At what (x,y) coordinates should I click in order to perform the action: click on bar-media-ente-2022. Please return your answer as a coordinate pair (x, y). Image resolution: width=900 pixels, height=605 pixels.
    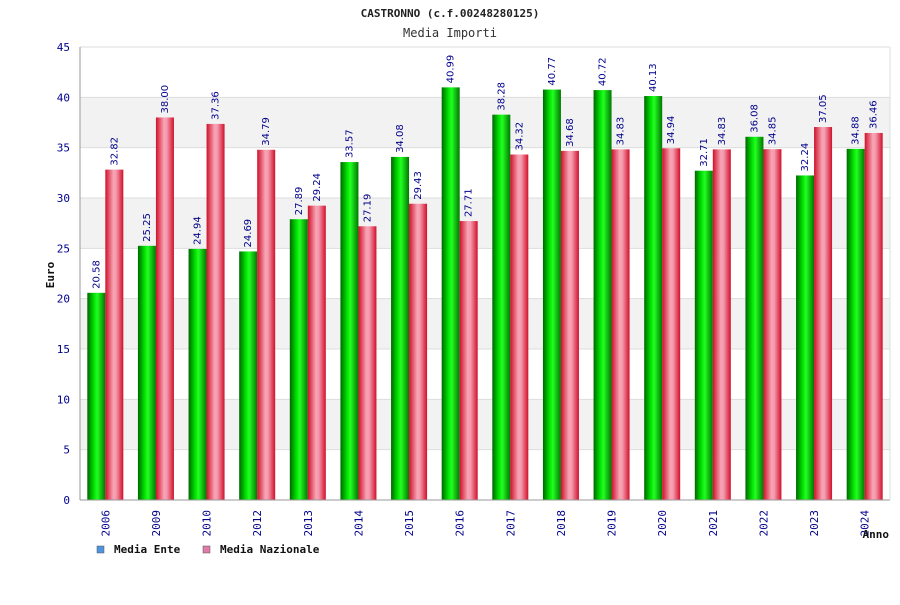
    Looking at the image, I should click on (754, 318).